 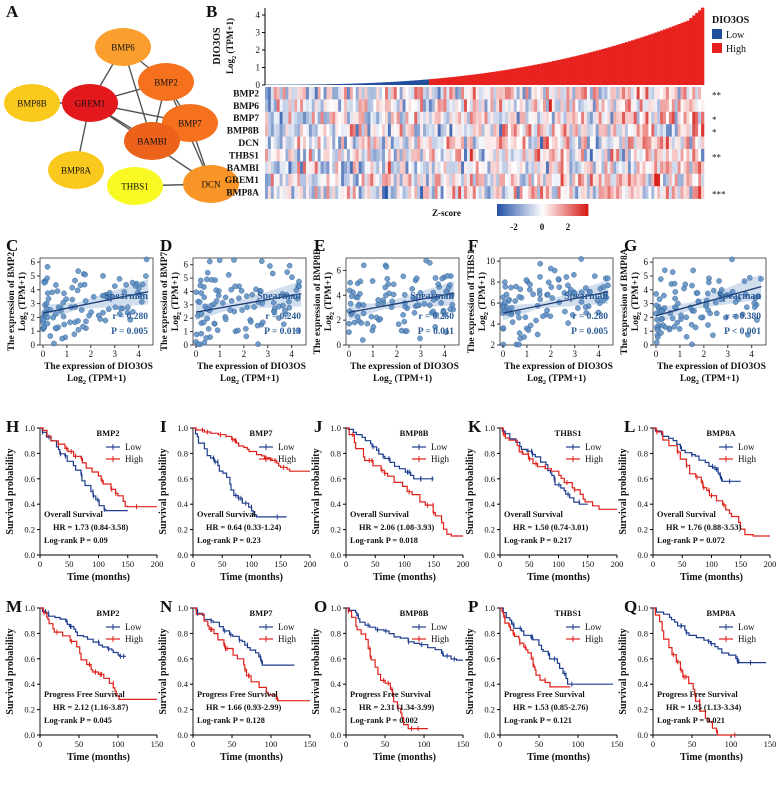 I want to click on km-y-tick-label: 0.6, so click(x=489, y=479).